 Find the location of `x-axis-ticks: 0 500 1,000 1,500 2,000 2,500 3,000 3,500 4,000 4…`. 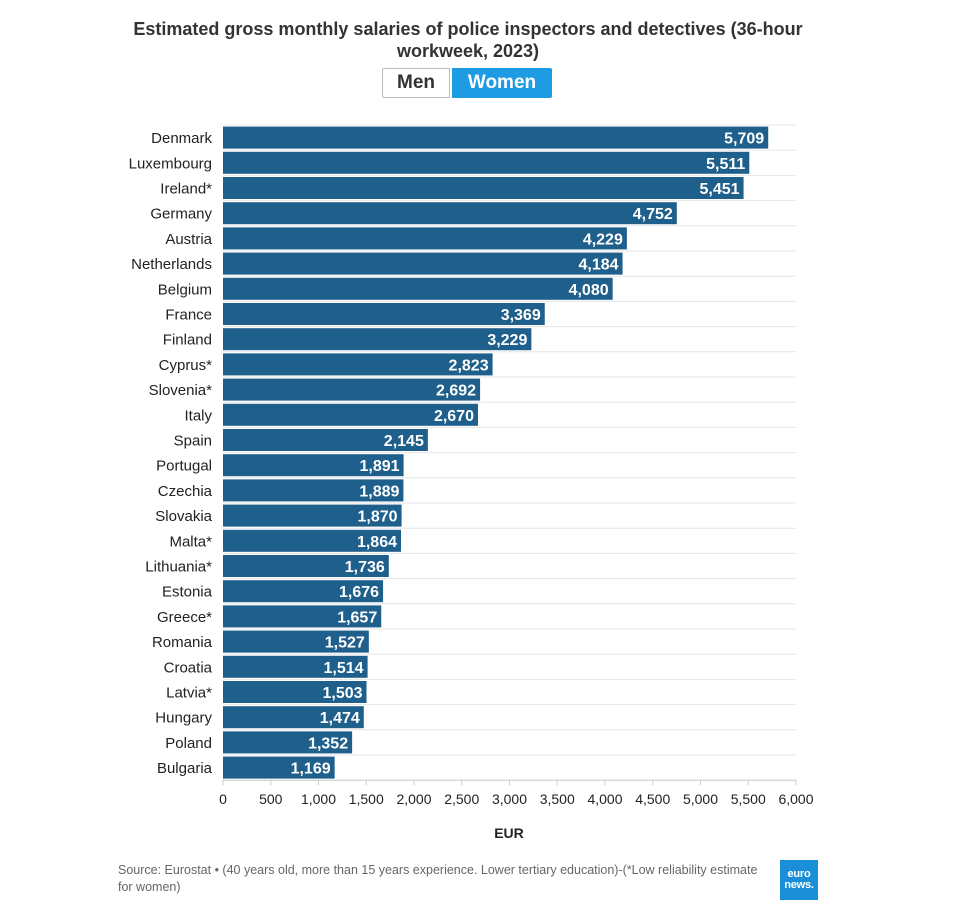

x-axis-ticks: 0 500 1,000 1,500 2,000 2,500 3,000 3,500 4,000 4… is located at coordinates (516, 793).